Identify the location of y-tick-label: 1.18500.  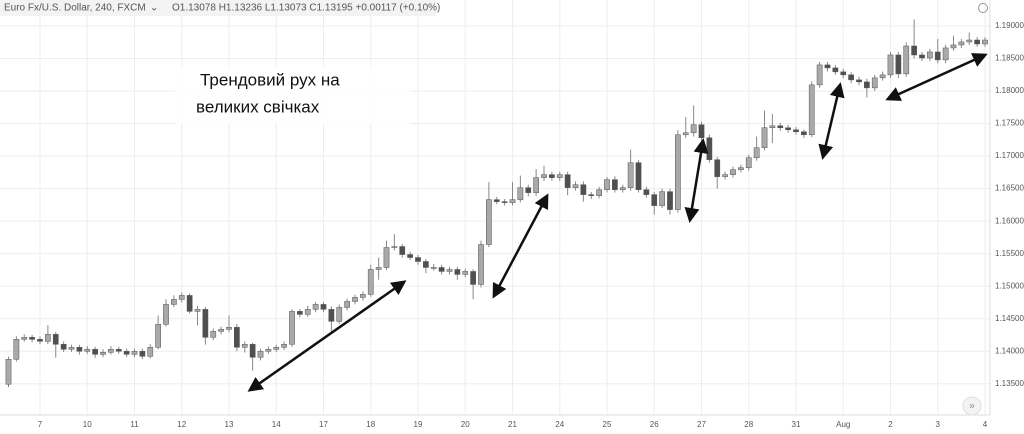
(1009, 58).